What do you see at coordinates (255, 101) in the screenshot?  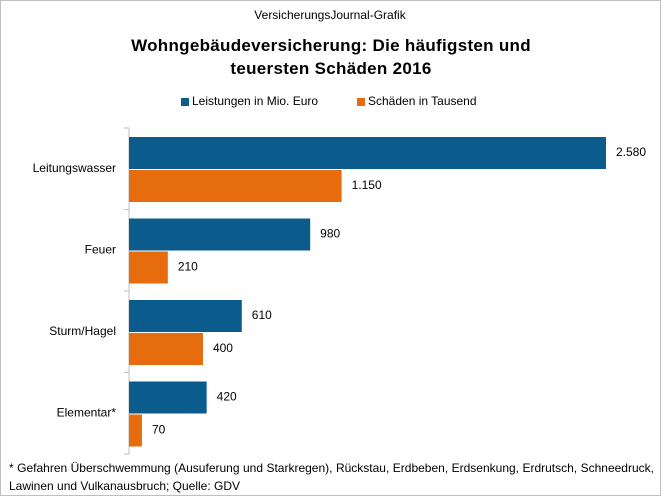 I see `legend-label: Leistungen in Mio. Euro` at bounding box center [255, 101].